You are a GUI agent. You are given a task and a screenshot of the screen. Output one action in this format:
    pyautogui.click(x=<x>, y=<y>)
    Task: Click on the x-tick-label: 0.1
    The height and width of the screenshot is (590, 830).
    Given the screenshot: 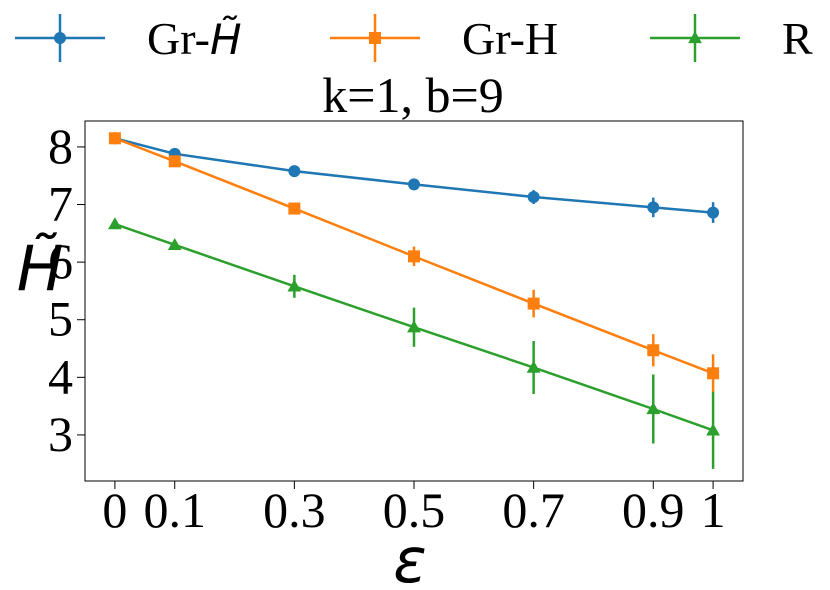 What is the action you would take?
    pyautogui.click(x=174, y=510)
    